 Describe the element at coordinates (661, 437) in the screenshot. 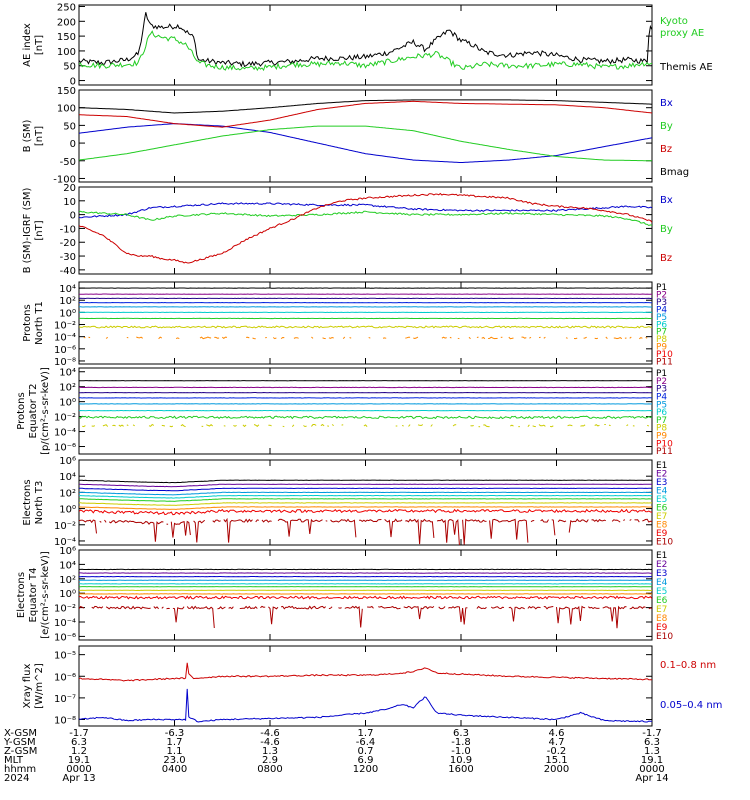

I see `legend-entry-p9: P9` at that location.